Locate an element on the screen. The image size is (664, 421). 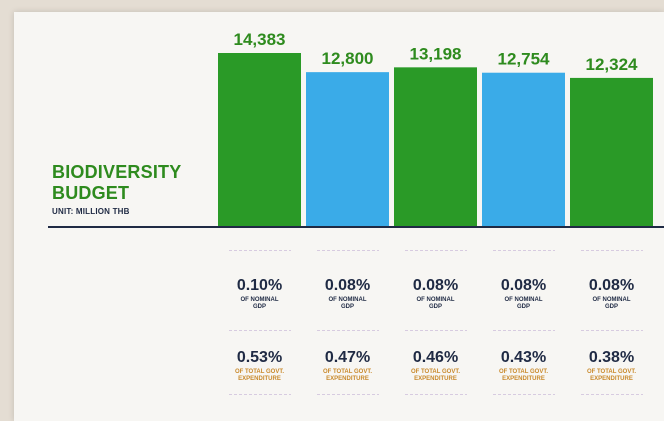
bar-value-label-3: 13,198 is located at coordinates (436, 53).